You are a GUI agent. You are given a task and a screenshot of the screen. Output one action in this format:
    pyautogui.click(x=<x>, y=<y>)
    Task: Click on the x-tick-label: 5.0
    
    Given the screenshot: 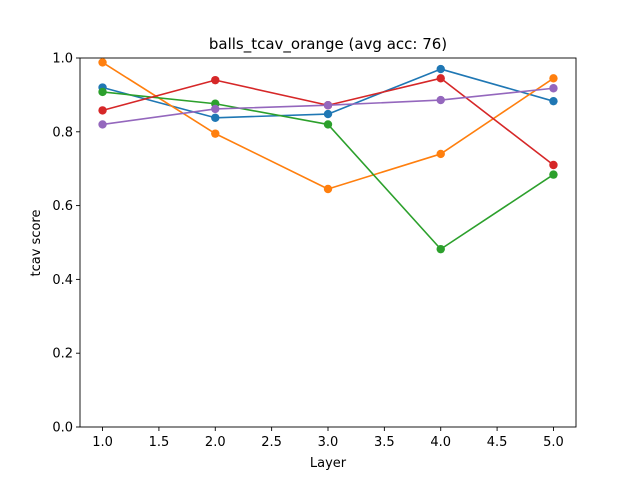 What is the action you would take?
    pyautogui.click(x=553, y=442)
    